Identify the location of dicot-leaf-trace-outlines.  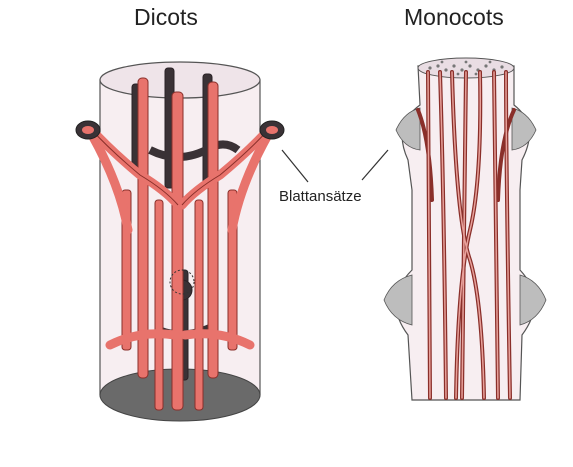
(180, 166).